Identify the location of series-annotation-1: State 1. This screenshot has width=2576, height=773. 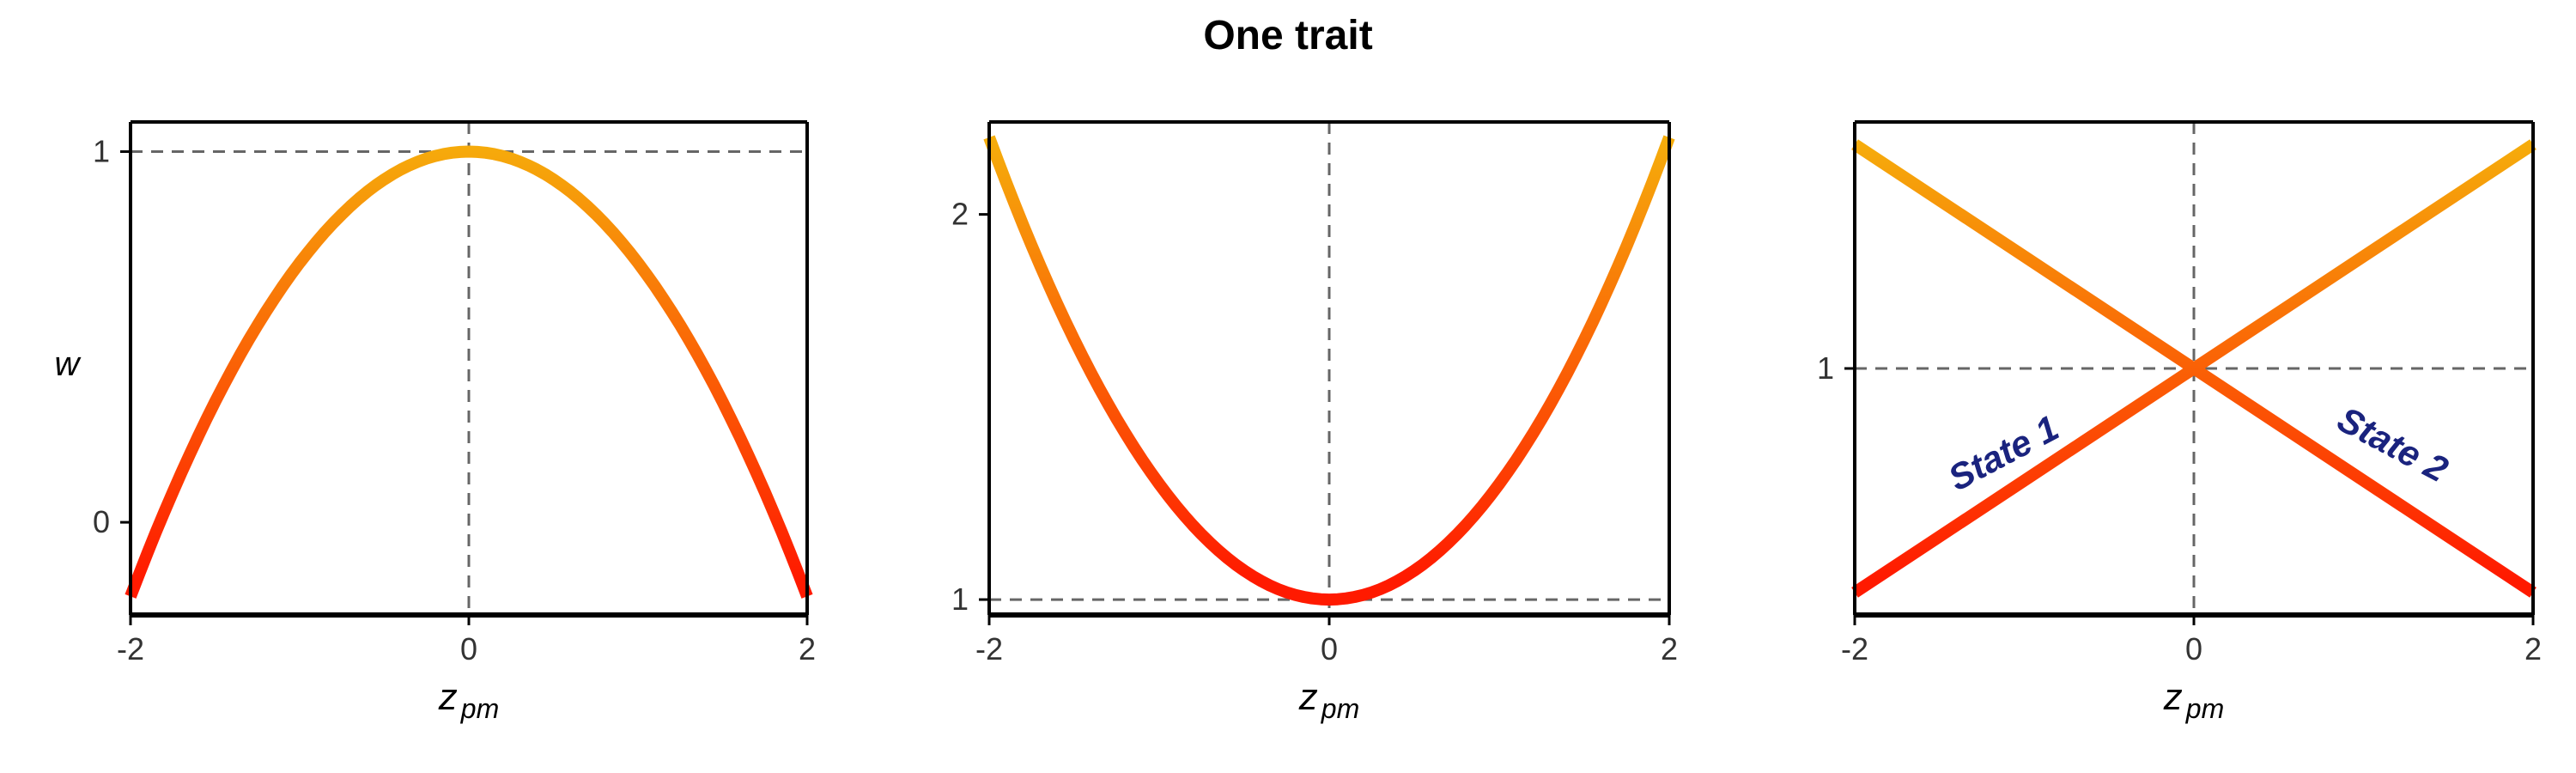
(2003, 452).